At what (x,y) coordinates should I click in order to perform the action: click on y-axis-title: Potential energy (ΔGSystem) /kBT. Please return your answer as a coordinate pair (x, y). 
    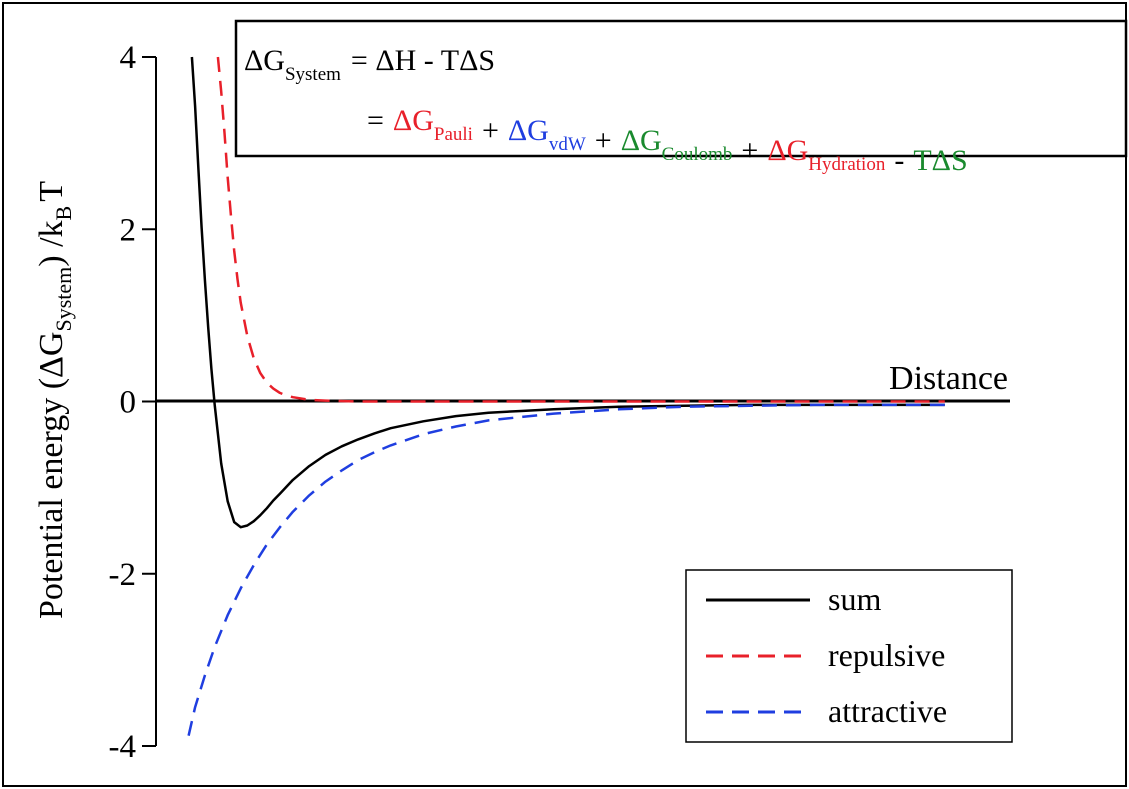
    Looking at the image, I should click on (54, 400).